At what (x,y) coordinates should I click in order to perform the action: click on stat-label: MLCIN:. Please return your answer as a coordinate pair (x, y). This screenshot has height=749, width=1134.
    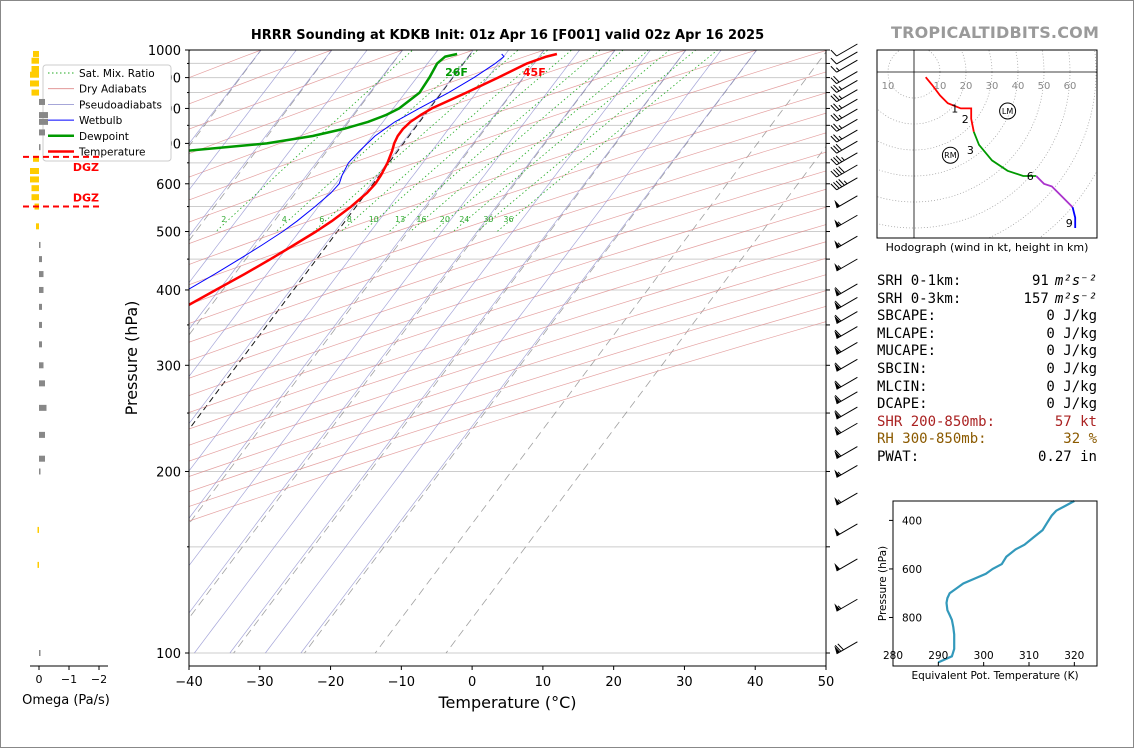
    Looking at the image, I should click on (902, 386).